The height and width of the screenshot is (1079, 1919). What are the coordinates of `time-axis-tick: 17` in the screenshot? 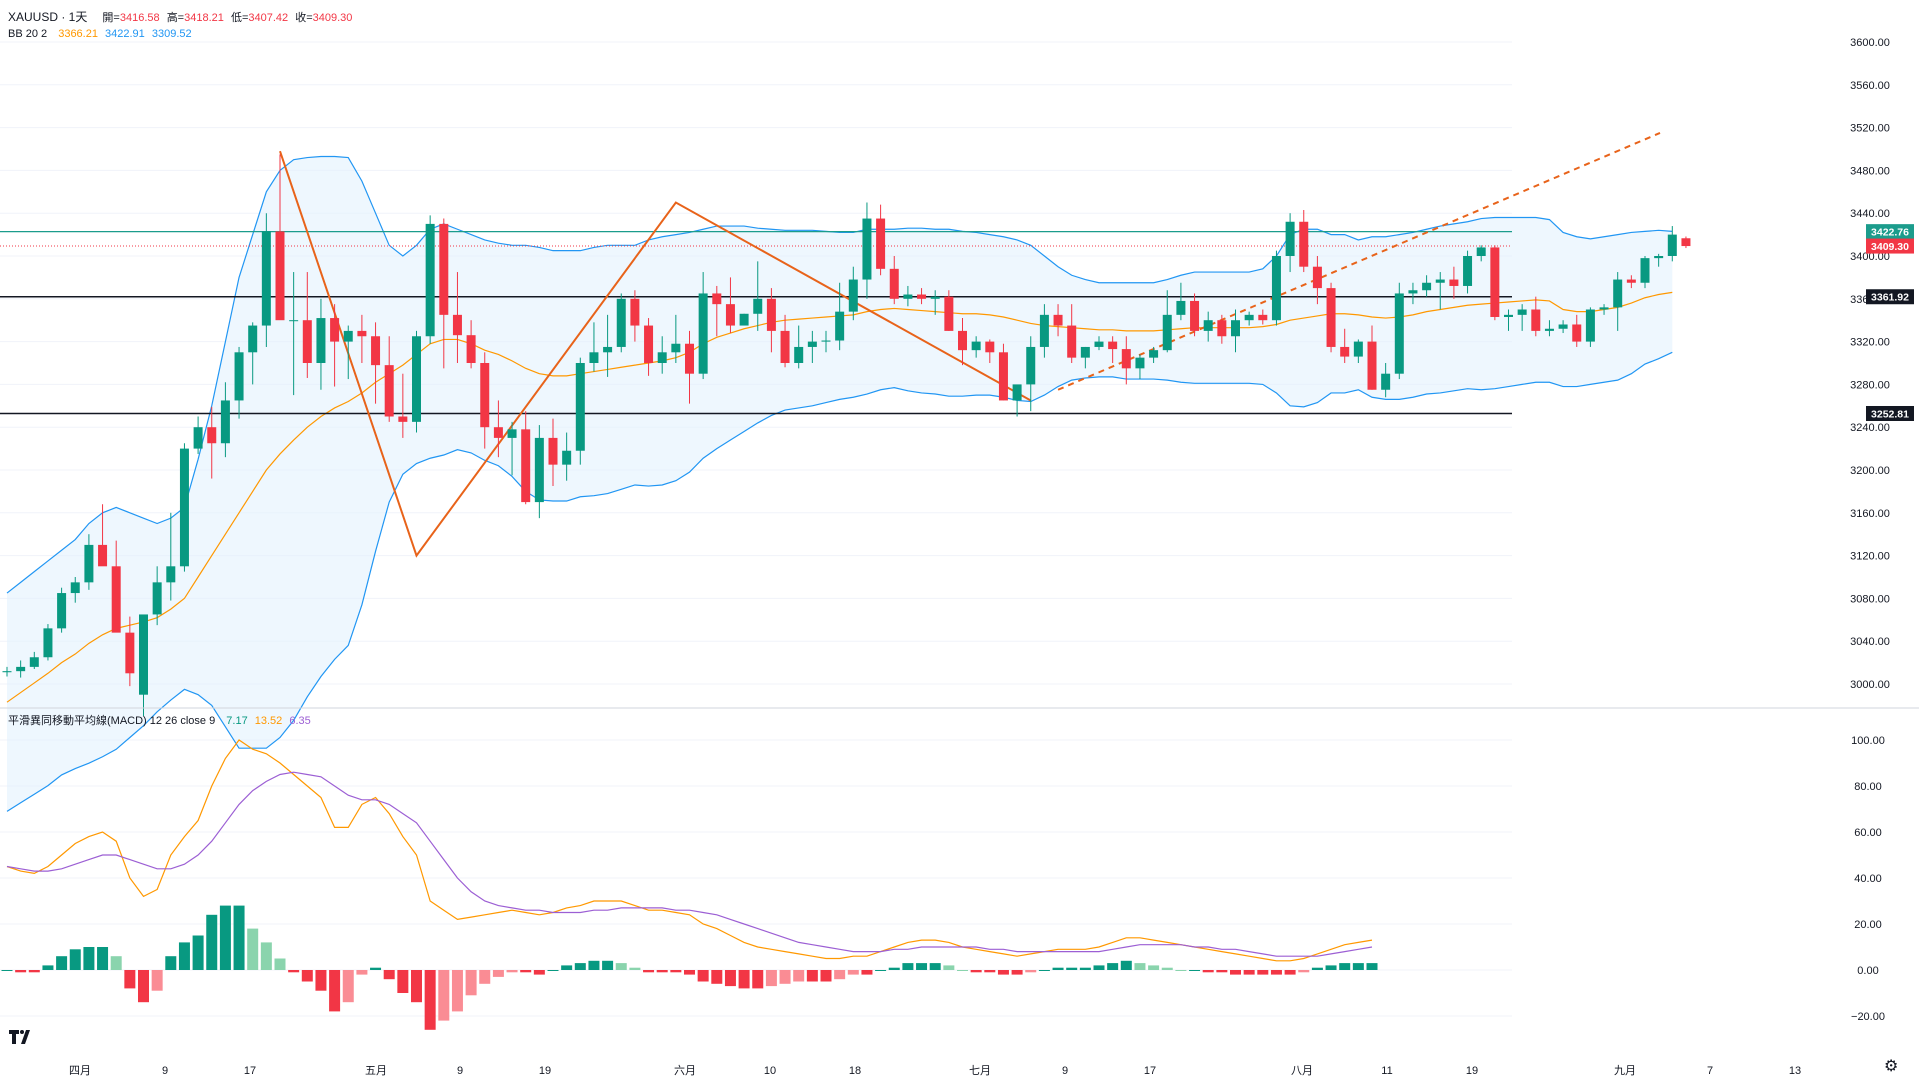 It's located at (250, 1071).